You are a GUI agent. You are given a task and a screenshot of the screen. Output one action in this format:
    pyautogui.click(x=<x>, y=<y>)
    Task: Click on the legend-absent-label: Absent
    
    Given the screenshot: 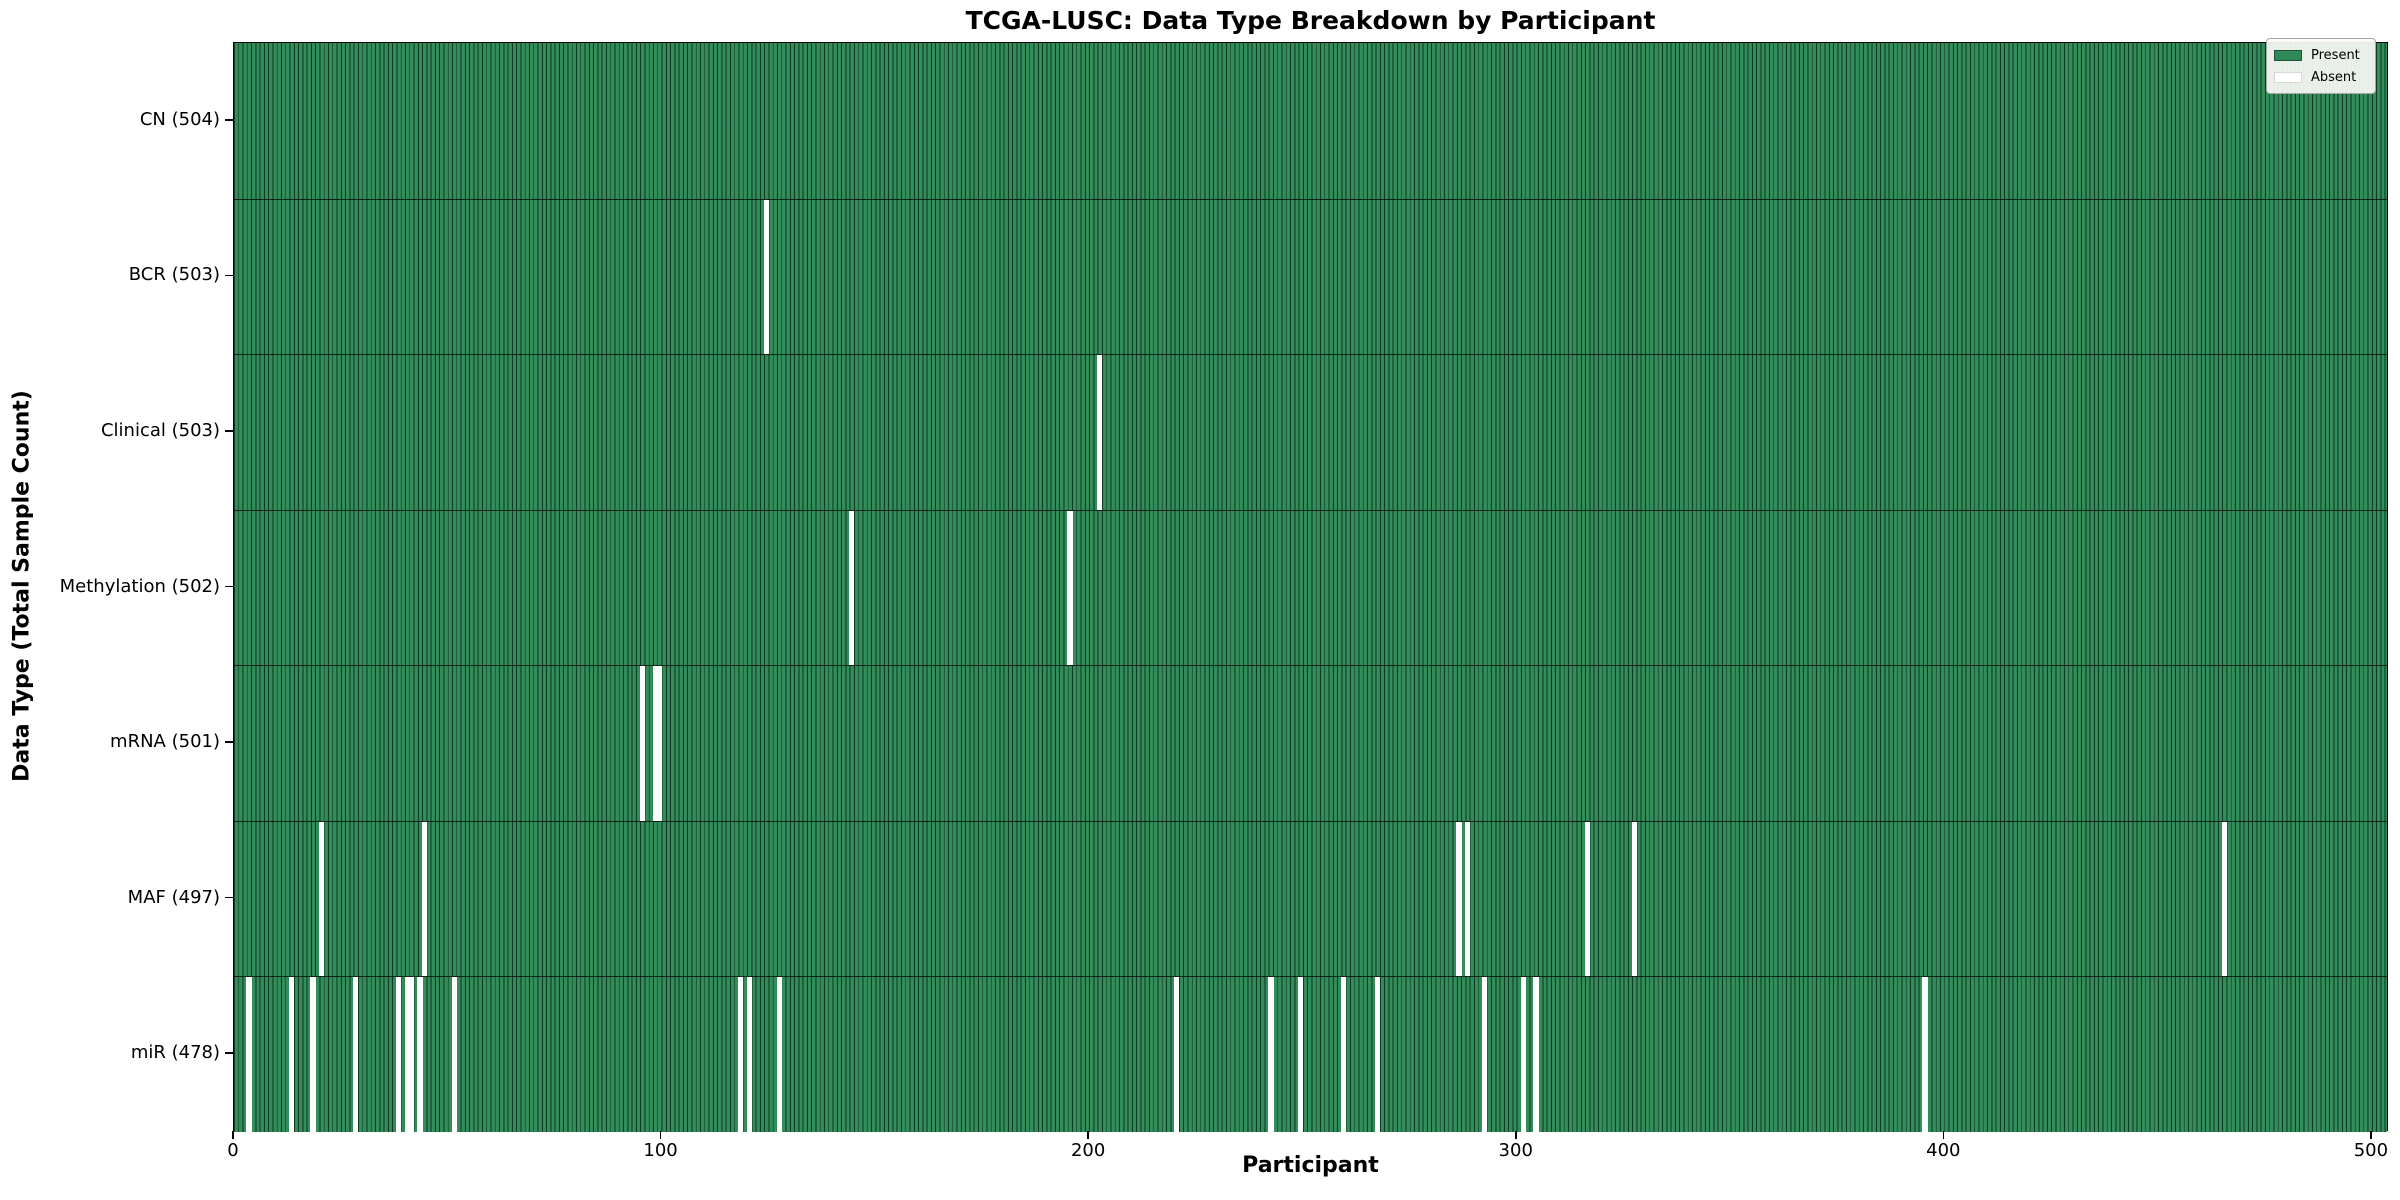 What is the action you would take?
    pyautogui.click(x=2334, y=77)
    